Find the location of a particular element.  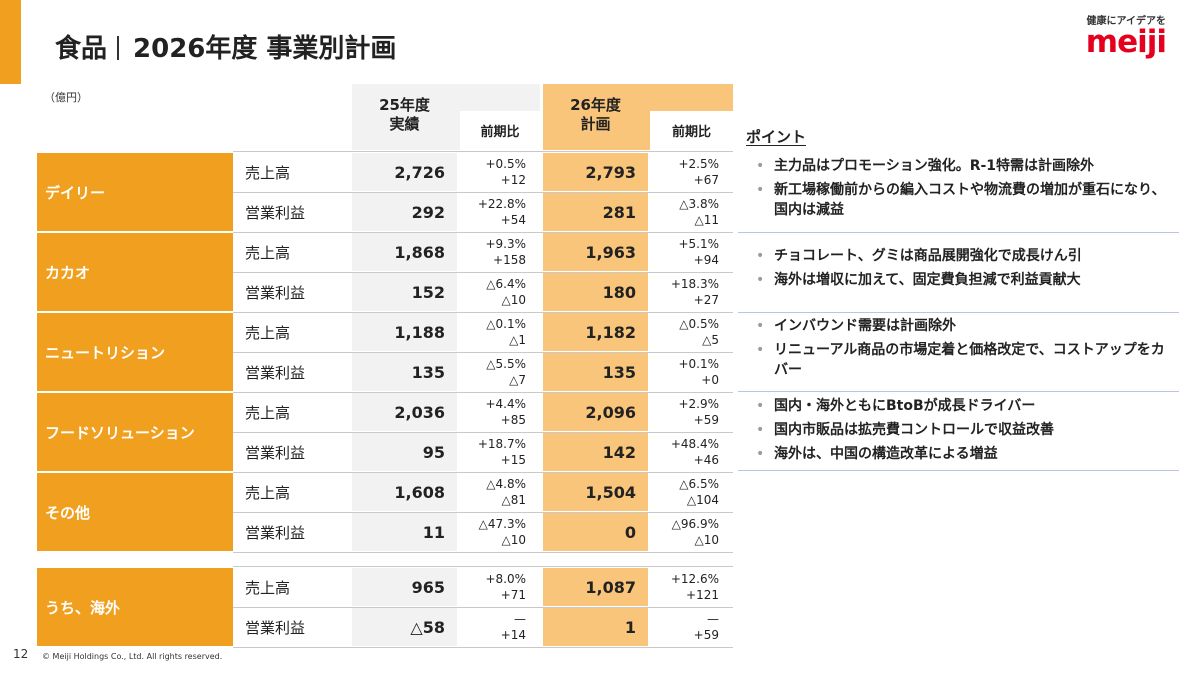

yoy25-pct: — is located at coordinates (520, 619).